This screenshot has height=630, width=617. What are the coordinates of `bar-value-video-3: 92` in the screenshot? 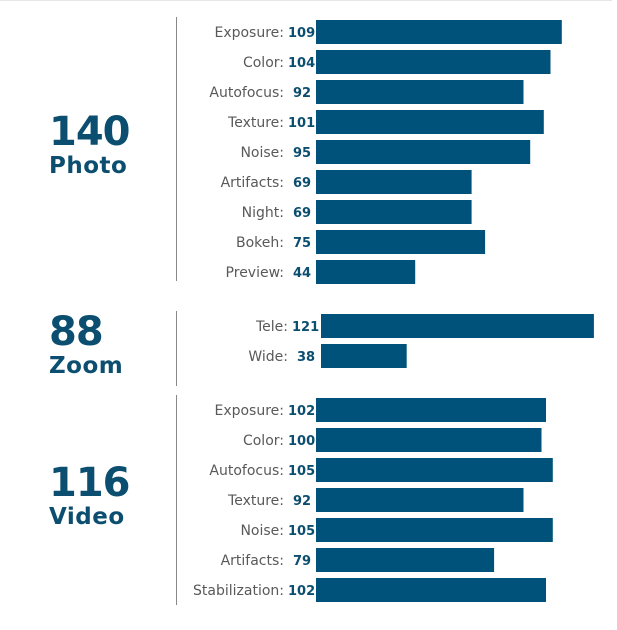 It's located at (302, 501).